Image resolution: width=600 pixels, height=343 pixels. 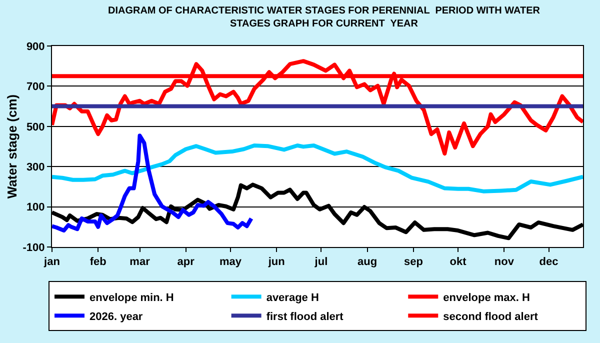 I want to click on y-axis-title: Water stage (cm), so click(x=12, y=146).